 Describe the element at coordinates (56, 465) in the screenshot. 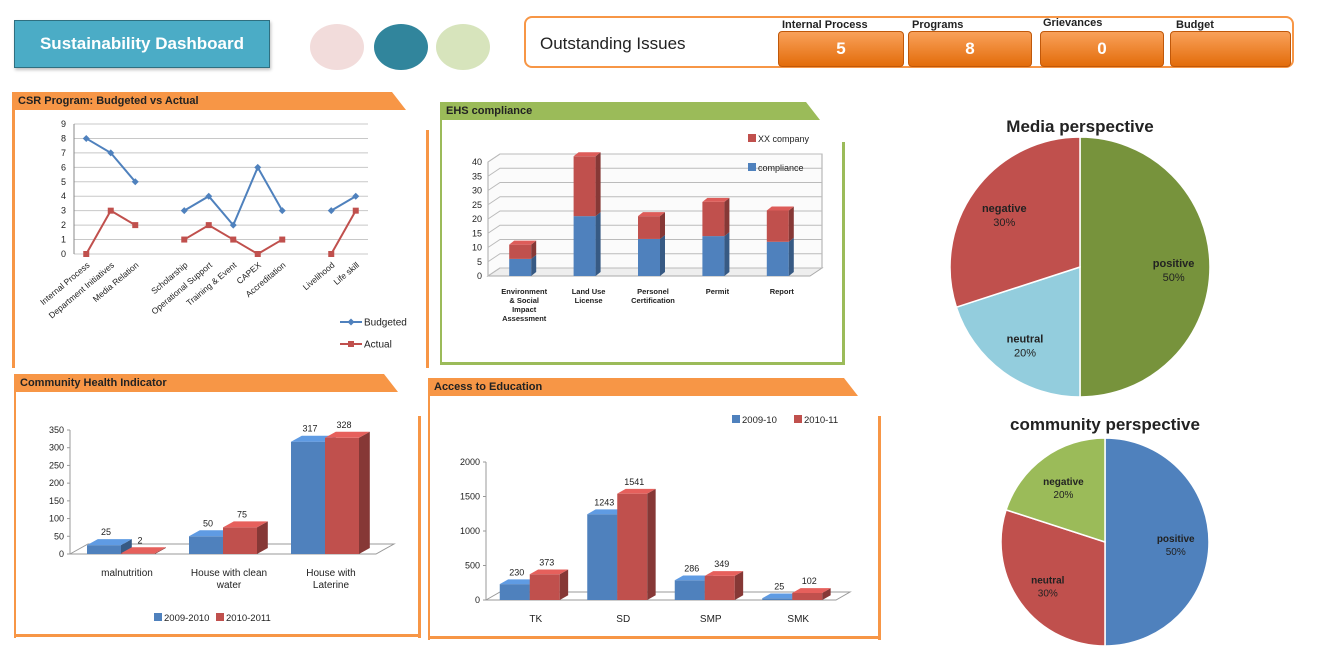

I see `health-y-tick-label: 250` at that location.